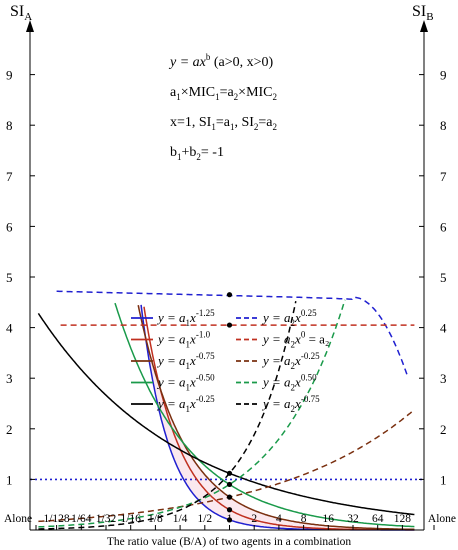  Describe the element at coordinates (443, 176) in the screenshot. I see `y-tick-label-right: 7` at that location.